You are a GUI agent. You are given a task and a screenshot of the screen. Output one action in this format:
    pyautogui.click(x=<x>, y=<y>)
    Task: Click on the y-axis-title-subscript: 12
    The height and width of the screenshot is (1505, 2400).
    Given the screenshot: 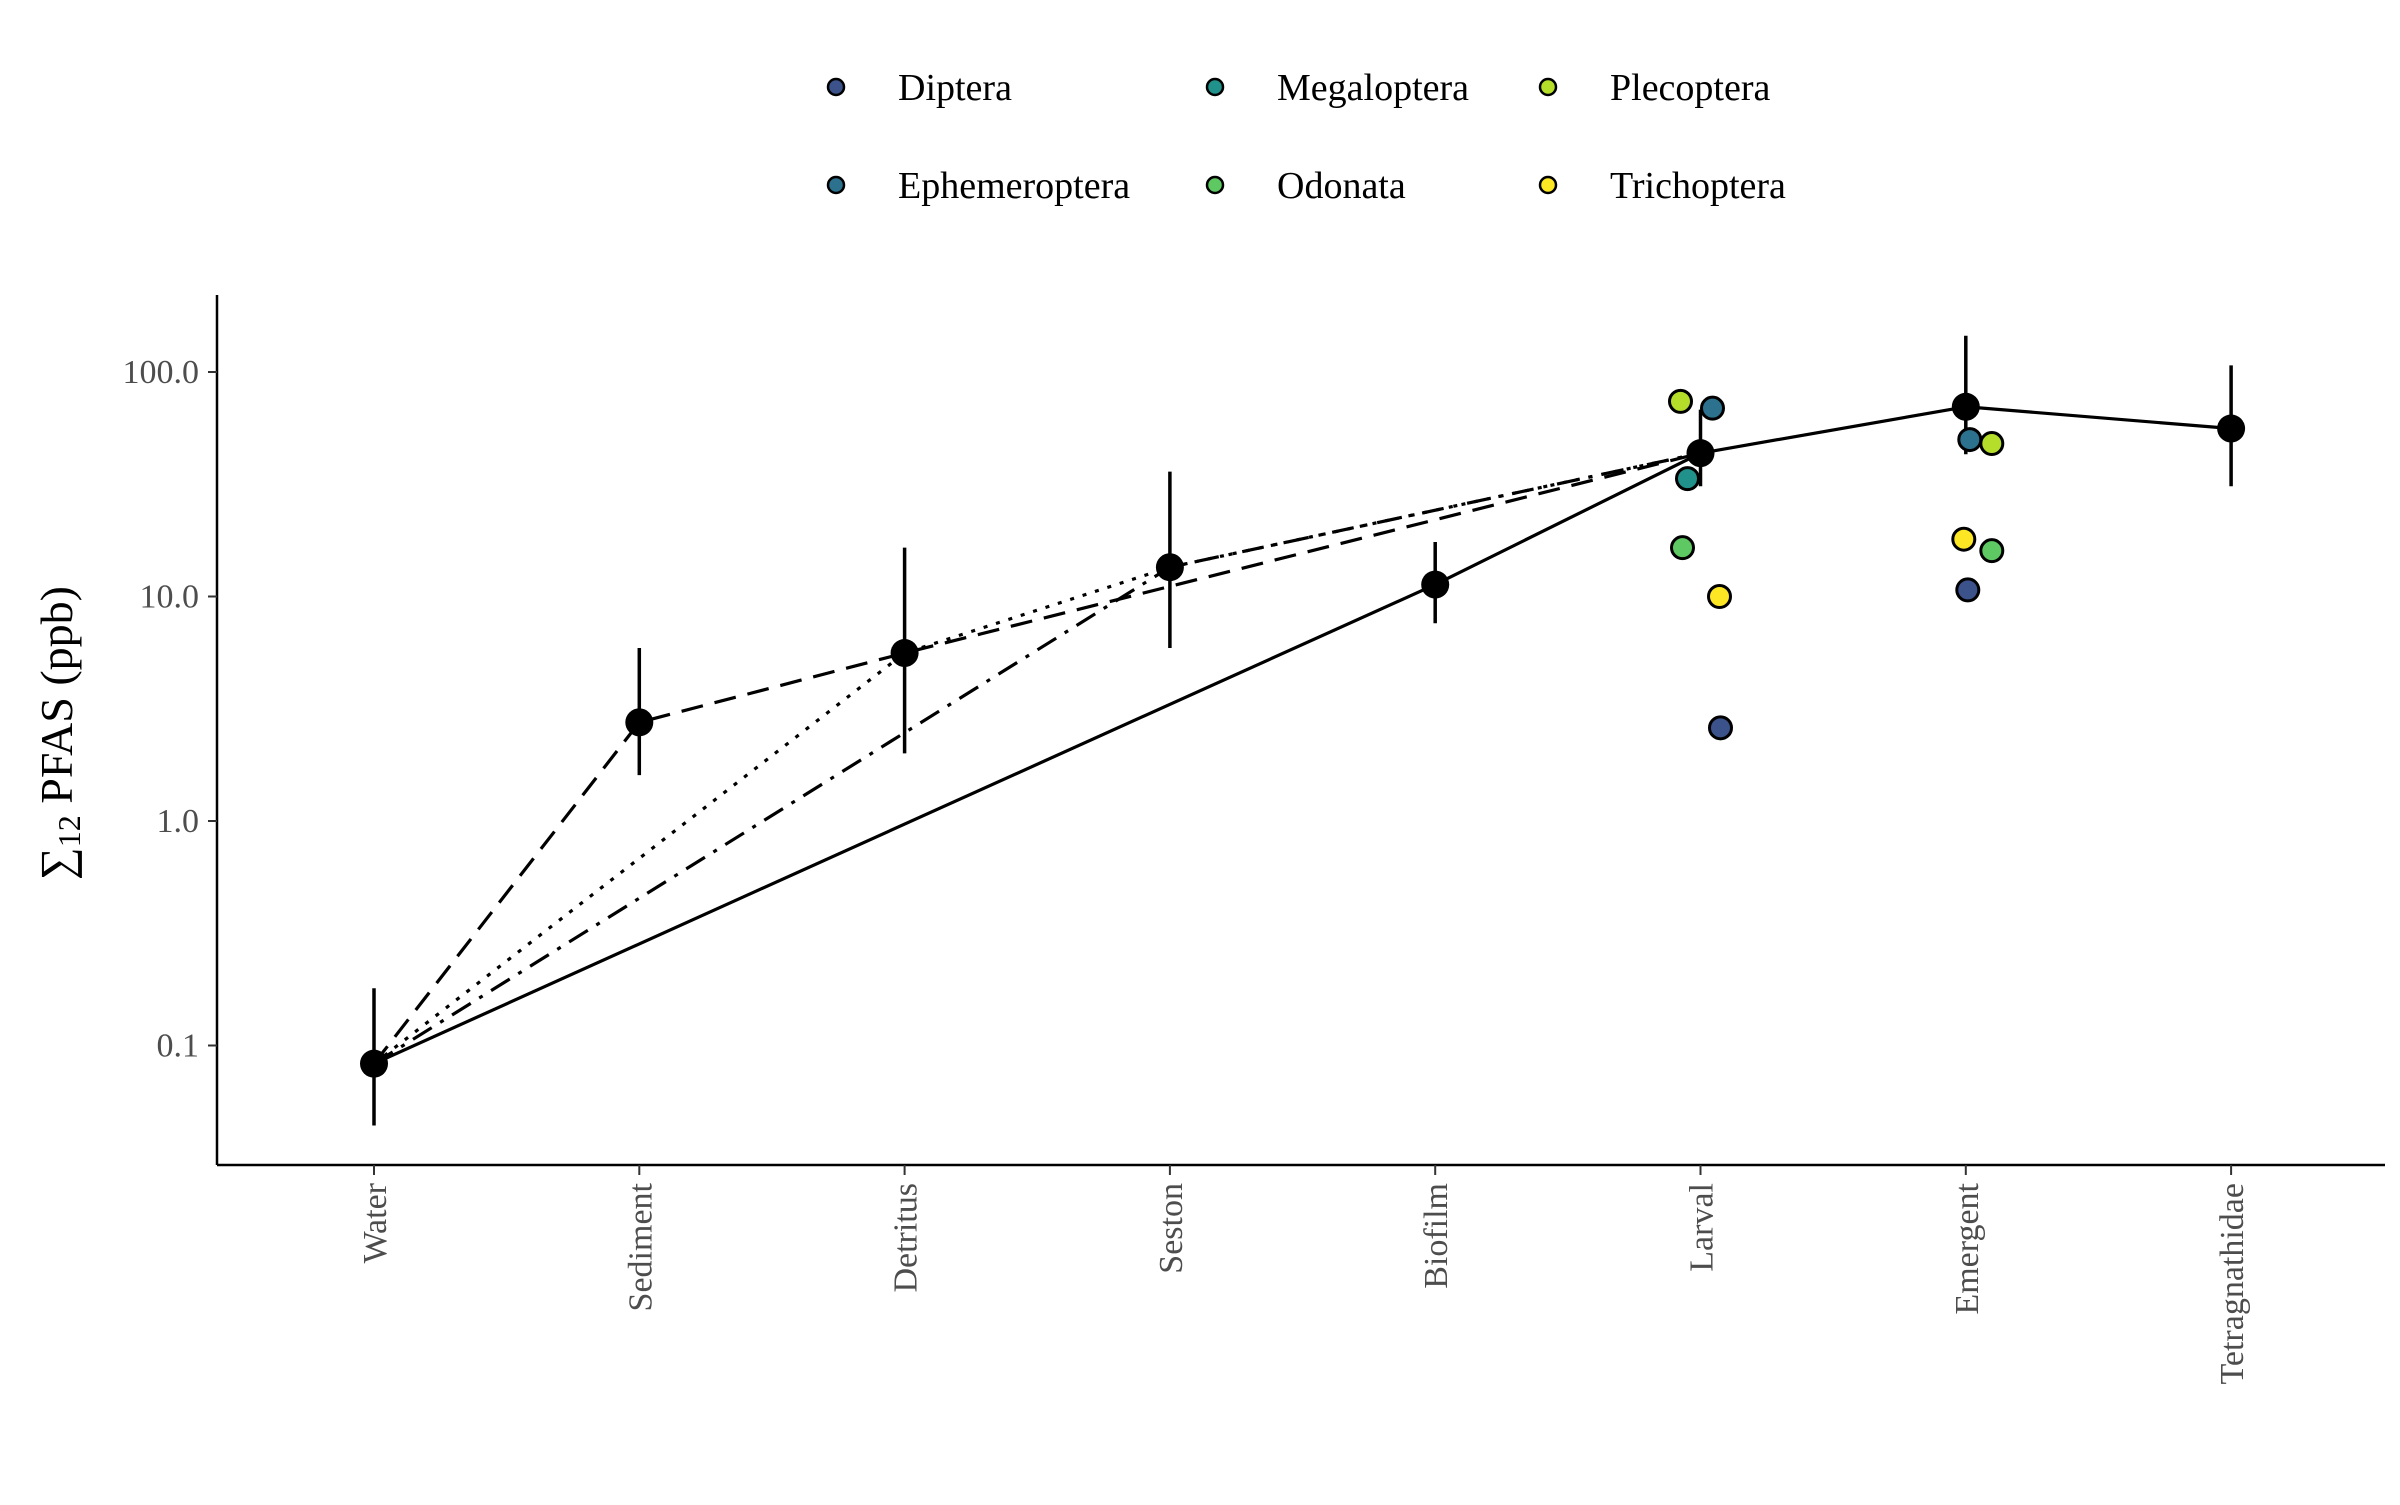 What is the action you would take?
    pyautogui.click(x=69, y=831)
    